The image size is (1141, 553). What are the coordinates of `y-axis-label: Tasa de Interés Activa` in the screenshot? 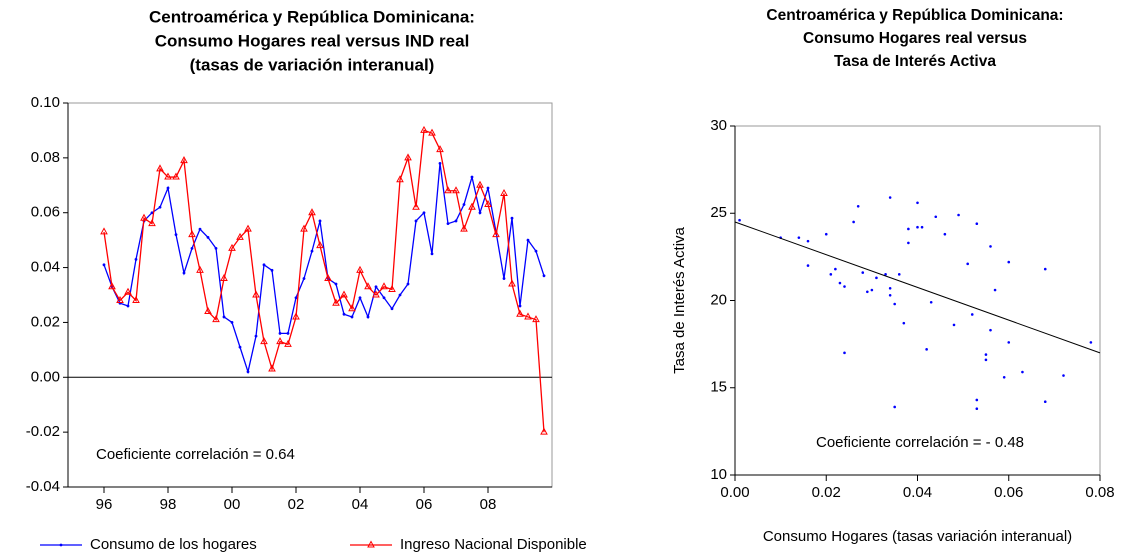 It's located at (679, 299).